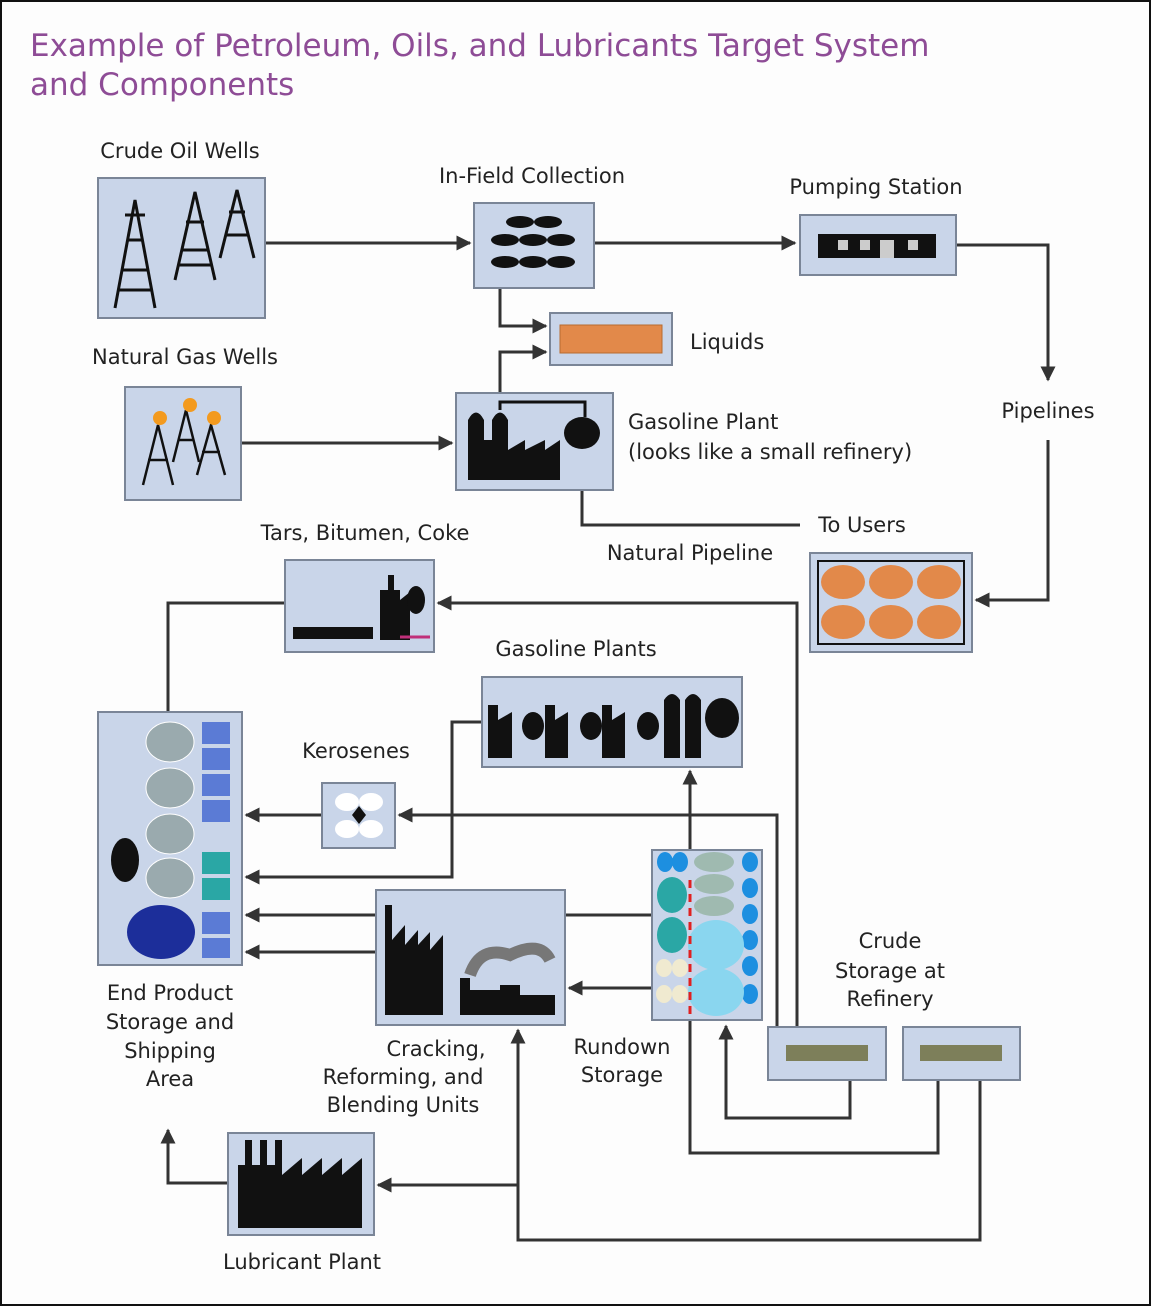  What do you see at coordinates (403, 1105) in the screenshot?
I see `node-label: Blending Units` at bounding box center [403, 1105].